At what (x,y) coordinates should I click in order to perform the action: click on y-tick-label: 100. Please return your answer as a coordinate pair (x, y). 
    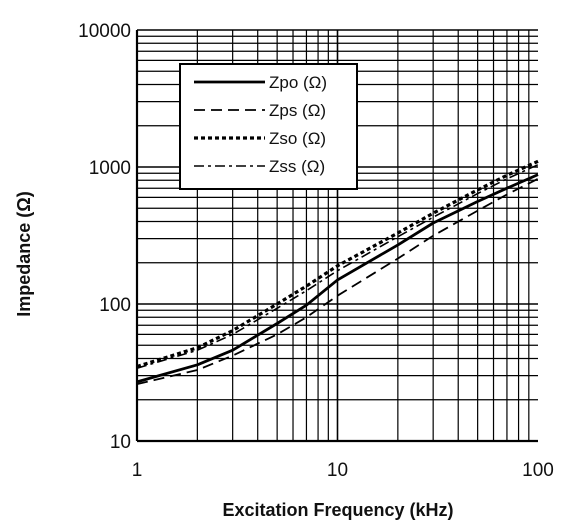
    Looking at the image, I should click on (115, 305).